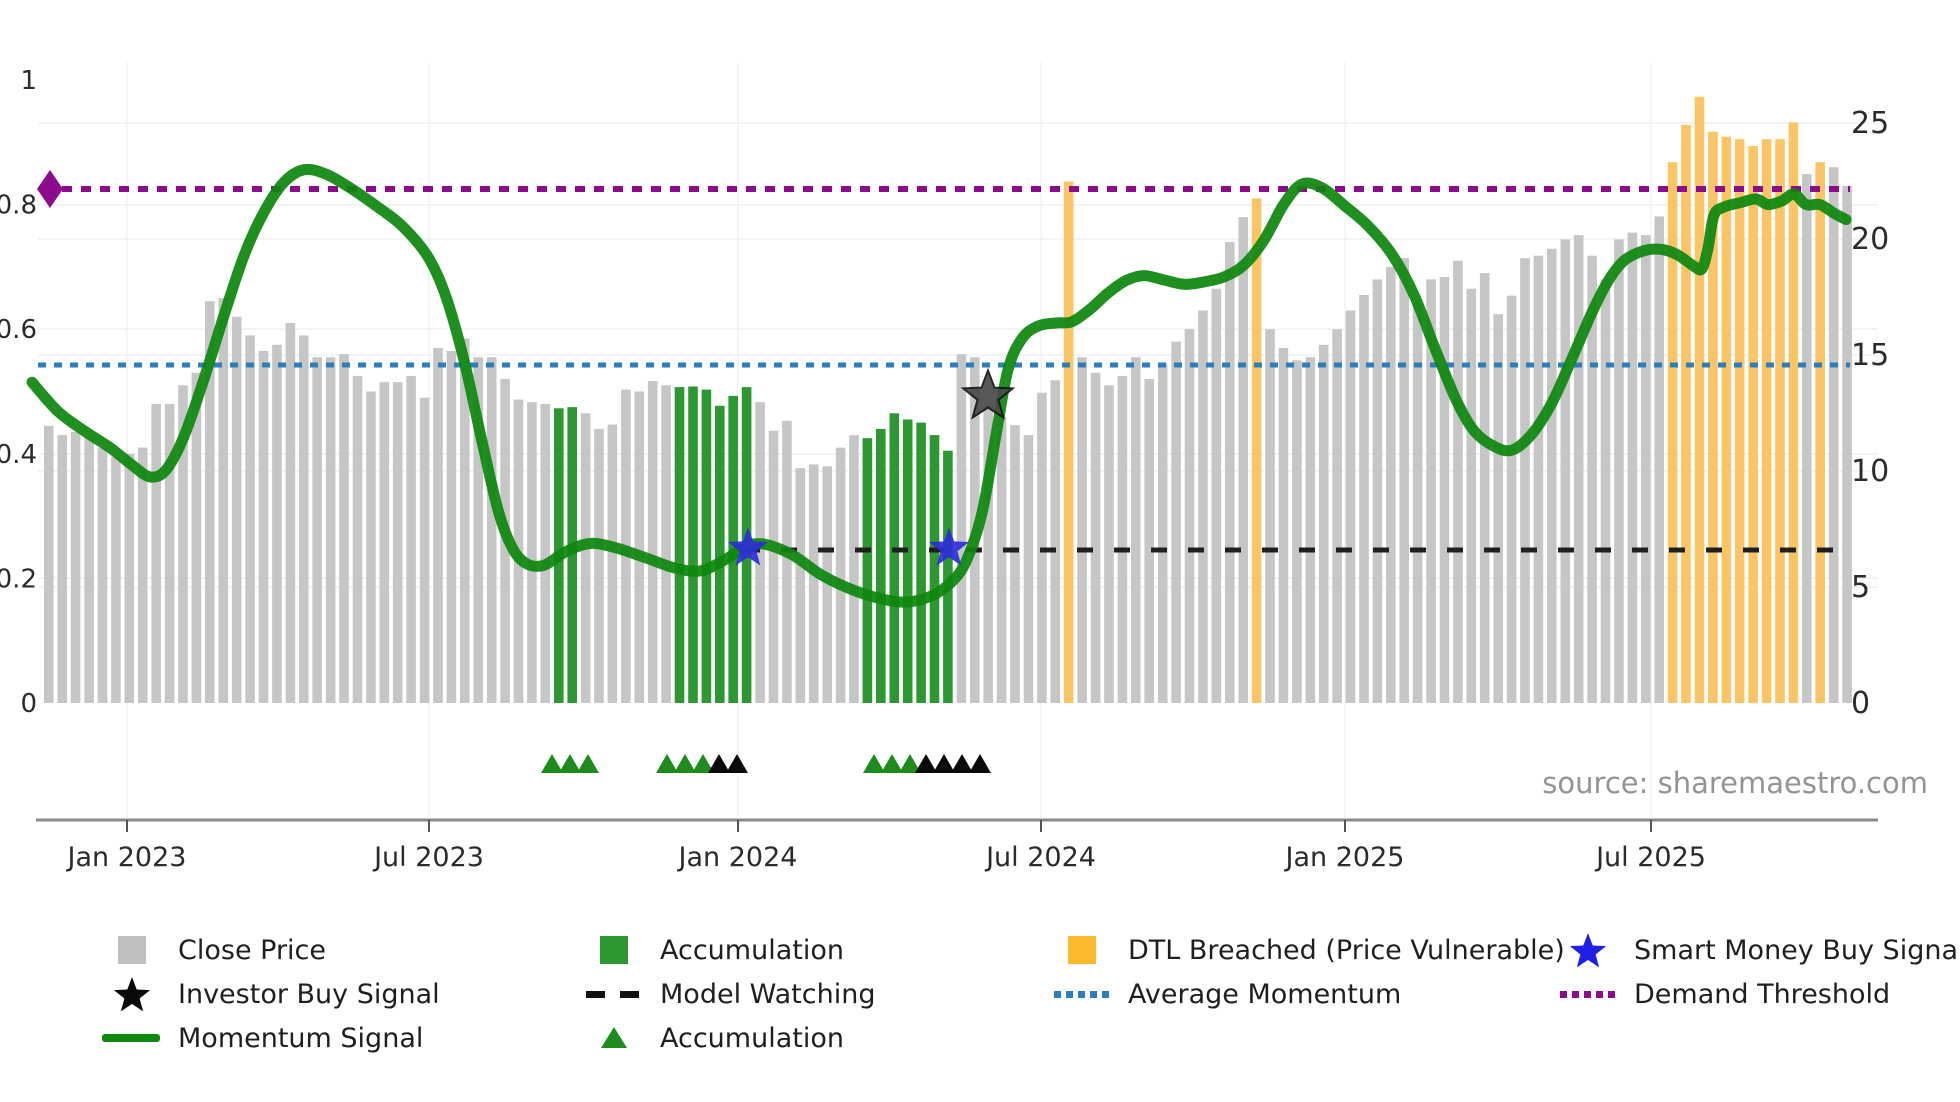  What do you see at coordinates (28, 704) in the screenshot?
I see `left-axis-tick-label: 0` at bounding box center [28, 704].